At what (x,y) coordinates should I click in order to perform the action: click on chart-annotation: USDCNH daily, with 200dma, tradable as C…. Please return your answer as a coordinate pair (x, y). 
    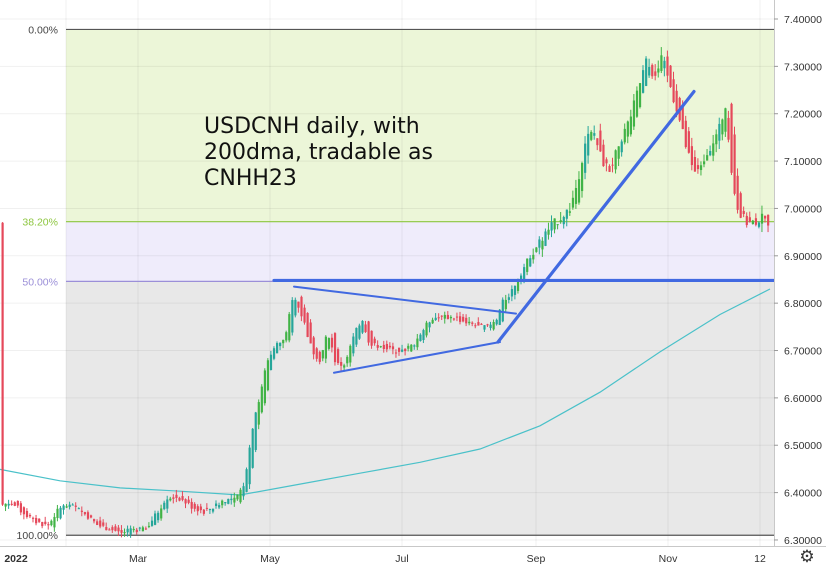
    Looking at the image, I should click on (319, 152).